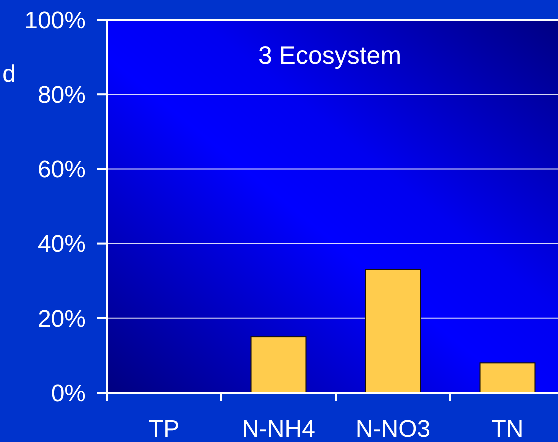  I want to click on y-tick-label: 40%, so click(62, 244).